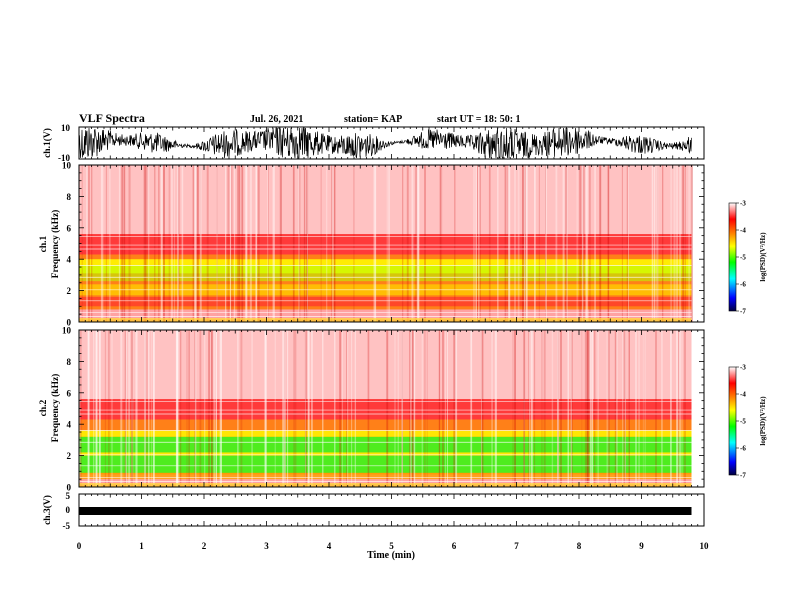  What do you see at coordinates (747, 422) in the screenshot?
I see `ch2-colorbar: -3 -4 -5 -6 -7 log(PSD)(V²/Hz)` at bounding box center [747, 422].